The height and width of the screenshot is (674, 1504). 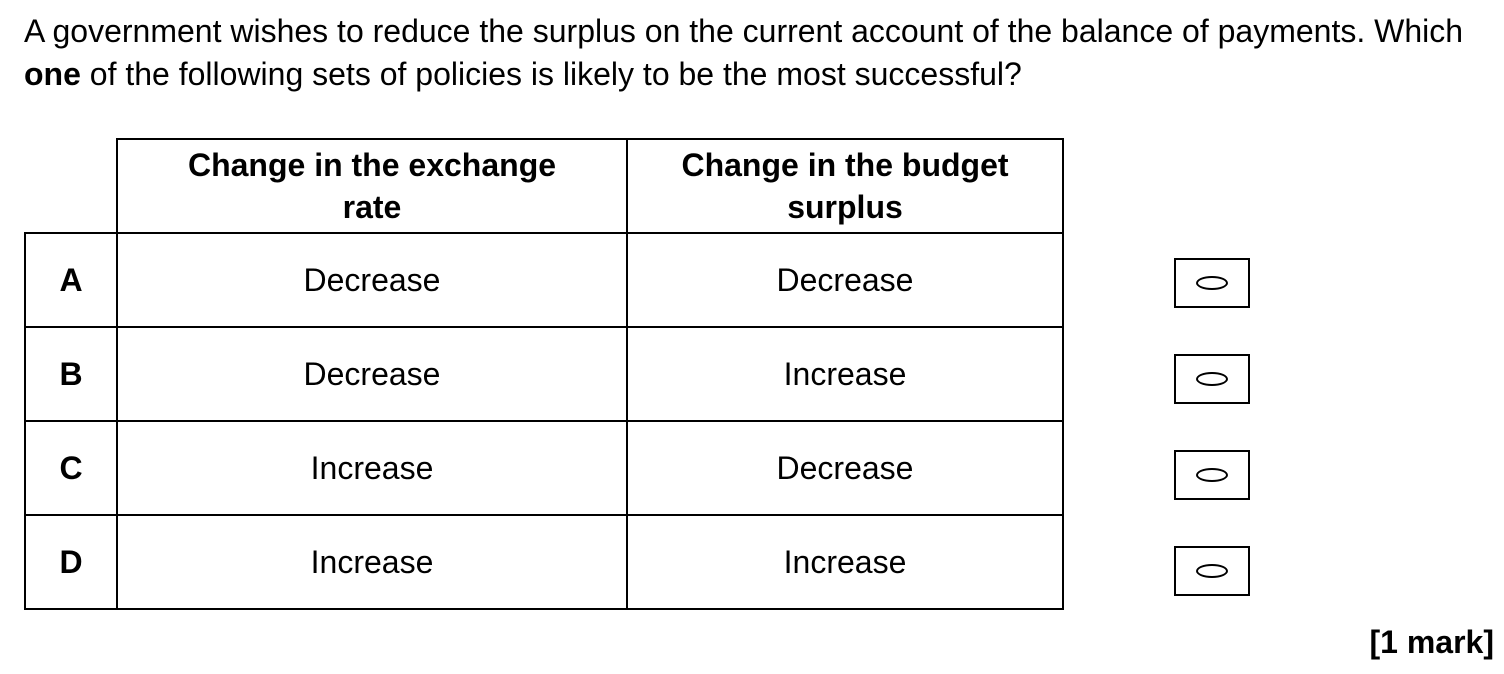 I want to click on answer-box-b, so click(x=1212, y=379).